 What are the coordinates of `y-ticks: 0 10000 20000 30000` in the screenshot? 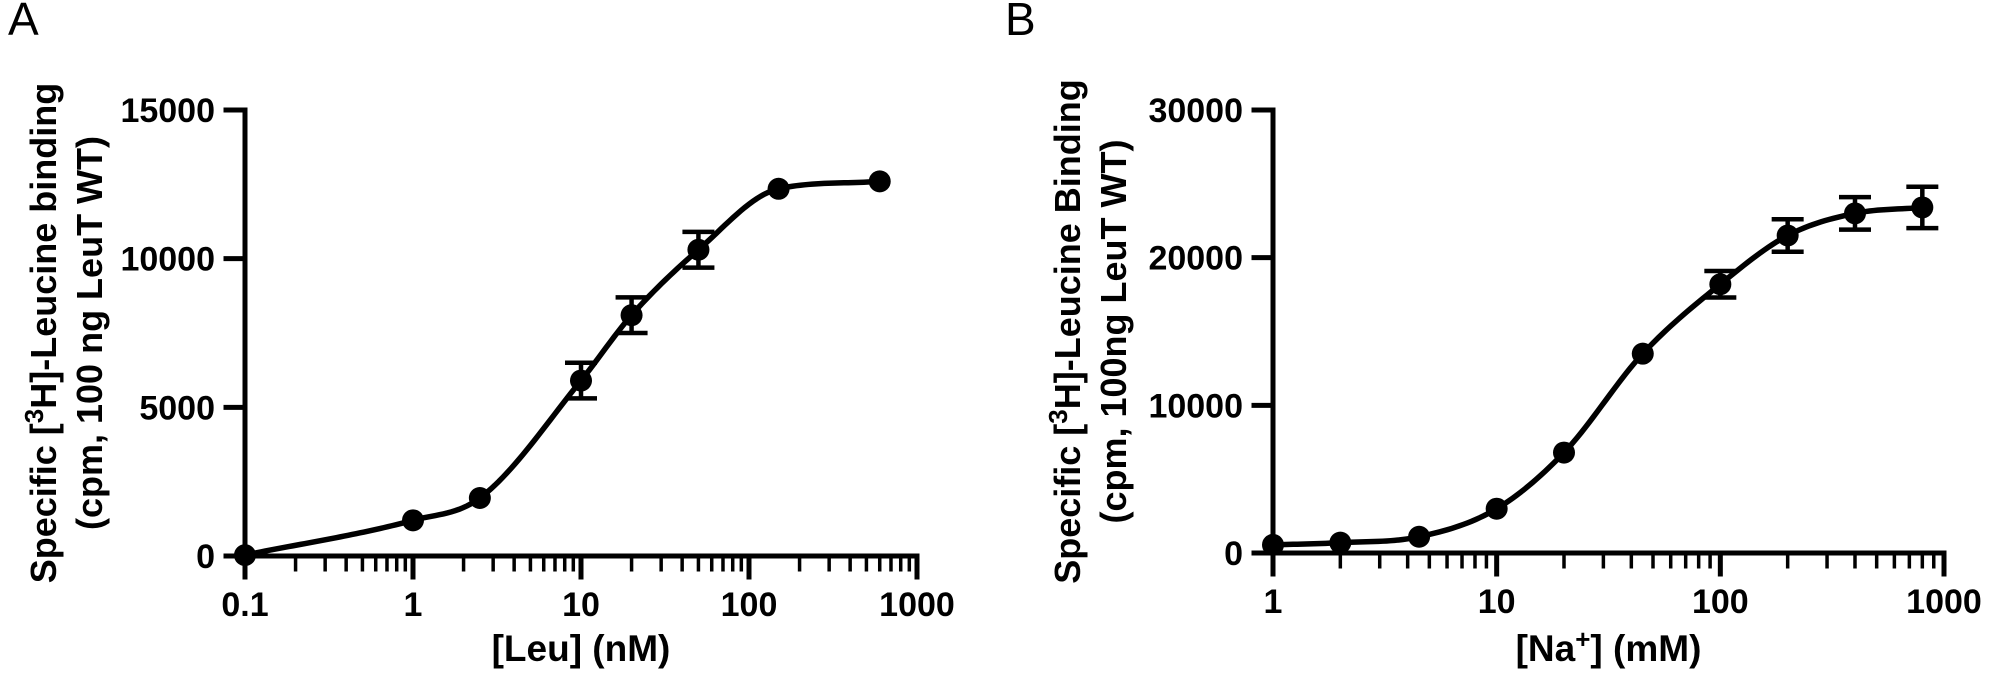 It's located at (1209, 332).